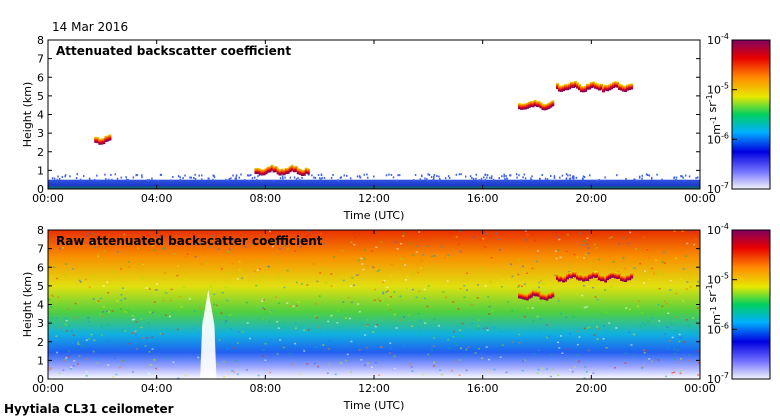 The width and height of the screenshot is (780, 420). What do you see at coordinates (40, 189) in the screenshot?
I see `y-tick-label: 0` at bounding box center [40, 189].